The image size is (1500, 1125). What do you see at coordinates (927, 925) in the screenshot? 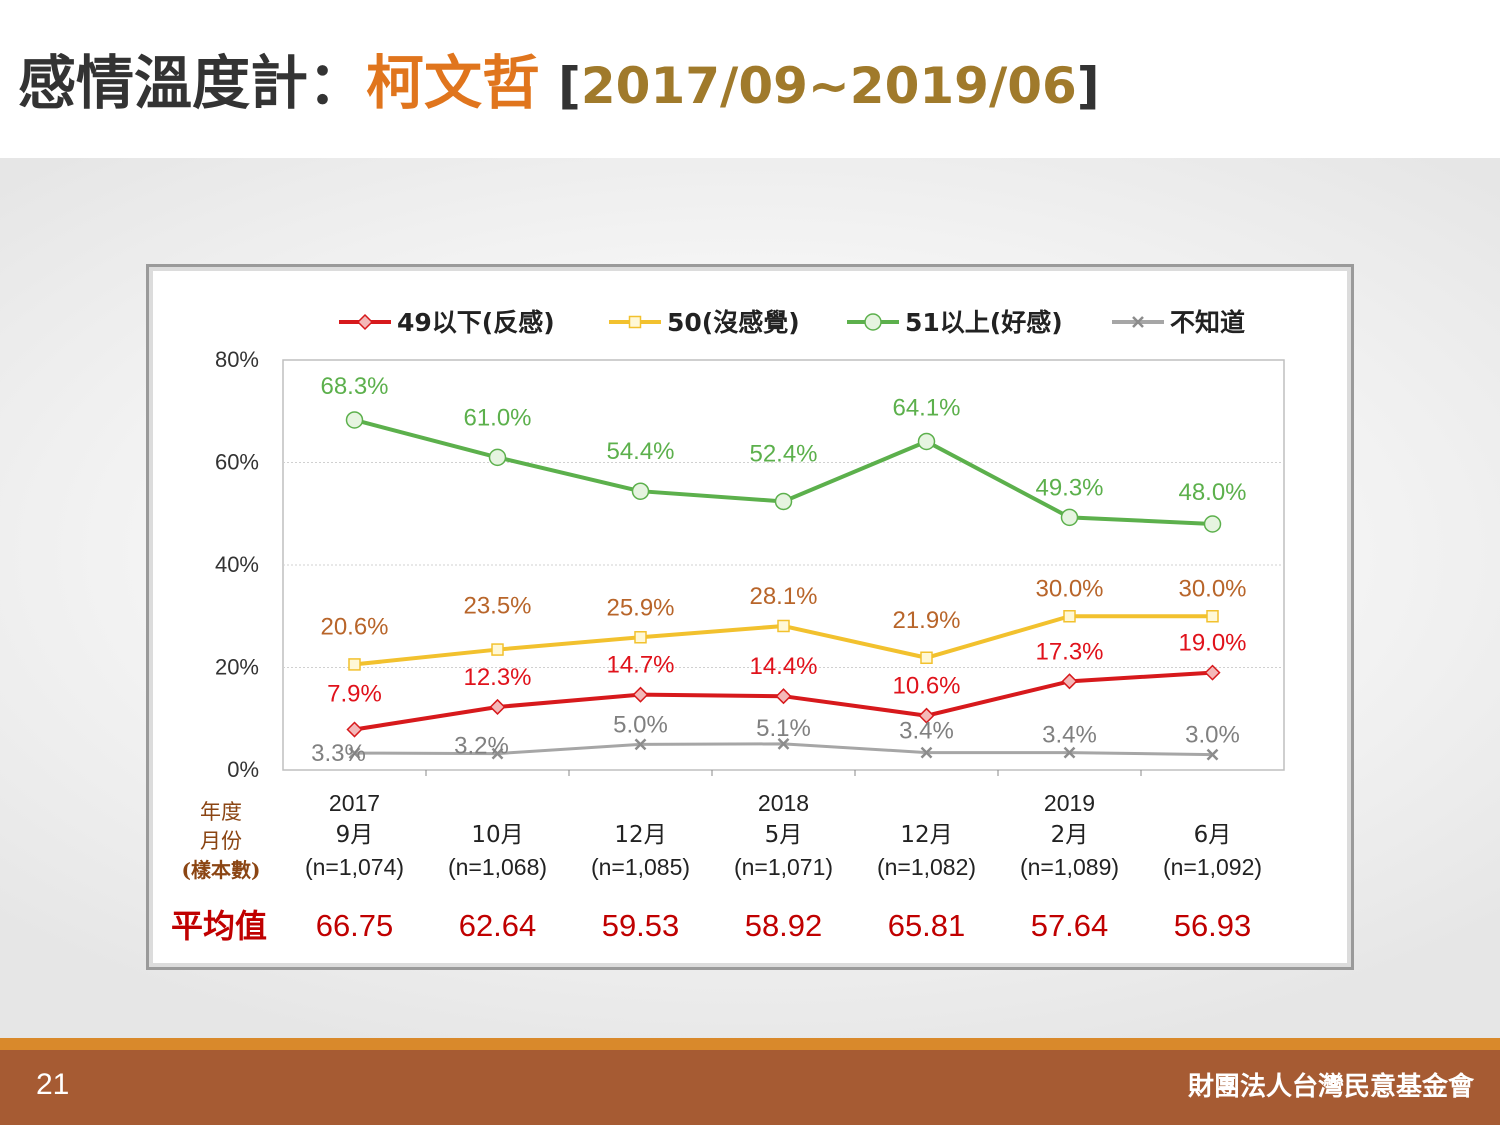
I see `average-value: 65.81` at bounding box center [927, 925].